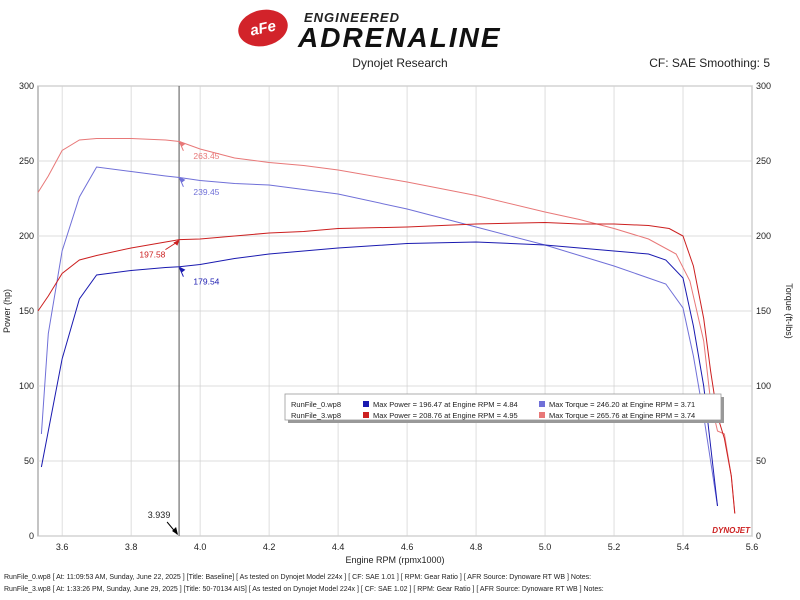 The width and height of the screenshot is (800, 600). Describe the element at coordinates (476, 547) in the screenshot. I see `x-tick-label: 4.8` at that location.